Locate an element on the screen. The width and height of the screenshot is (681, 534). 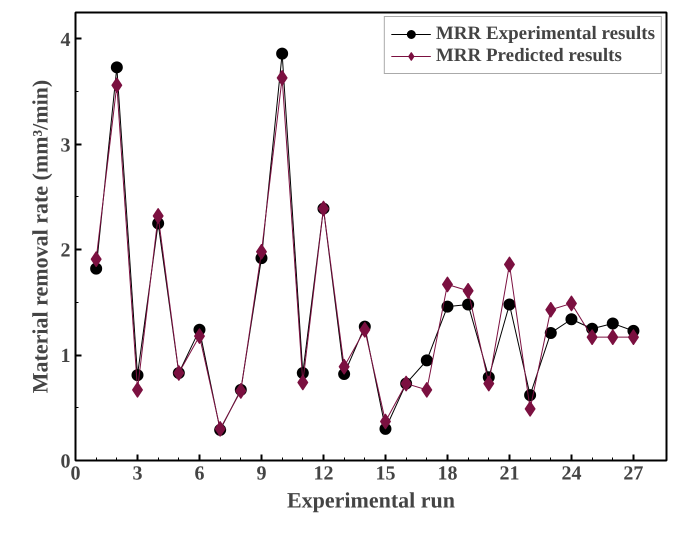
x-tick-label: 24 is located at coordinates (571, 473).